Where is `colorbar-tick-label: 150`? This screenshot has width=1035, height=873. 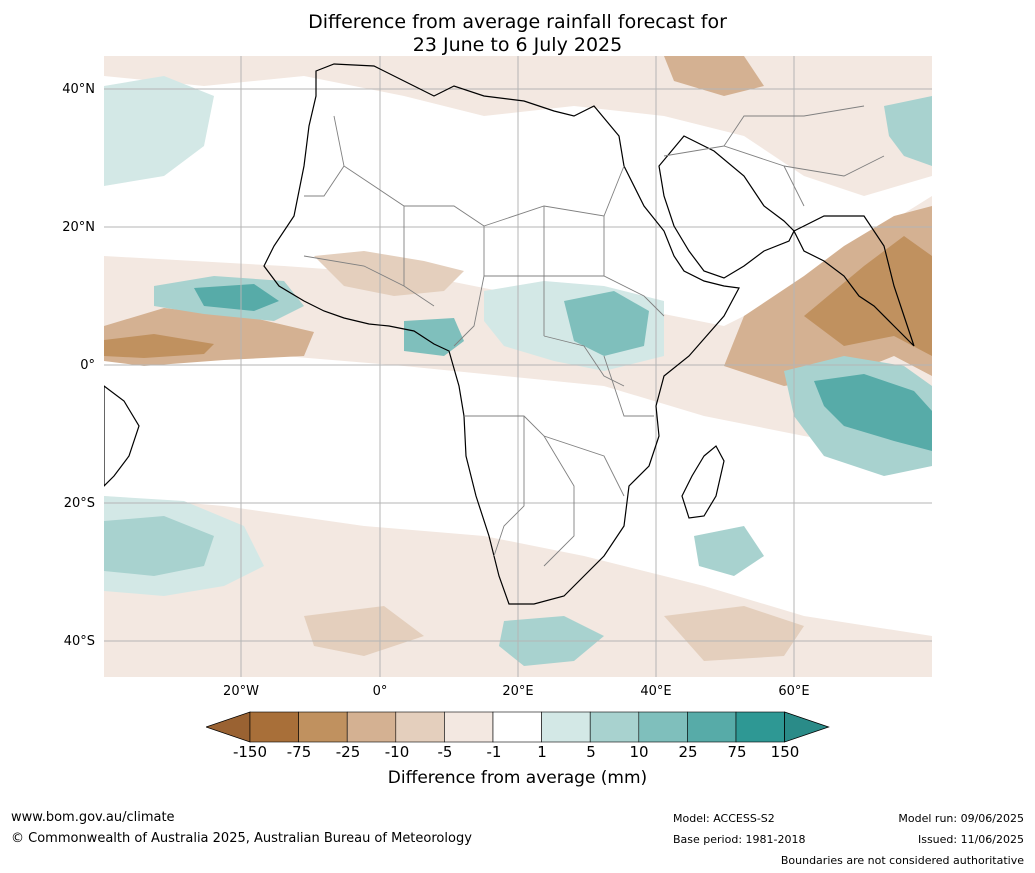 colorbar-tick-label: 150 is located at coordinates (785, 752).